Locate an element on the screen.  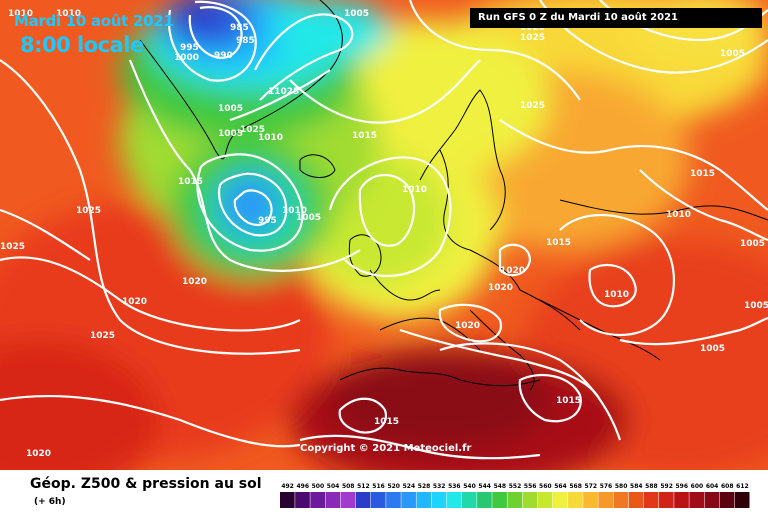
color-scale-tick: 504 is located at coordinates (333, 486).